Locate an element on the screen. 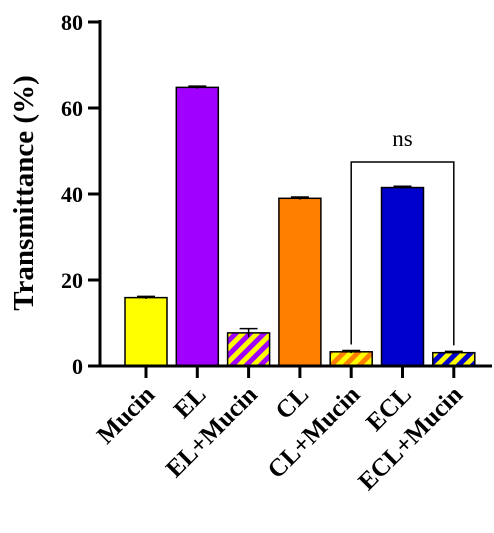  y-axis-label: Transmittance (%) is located at coordinates (24, 192).